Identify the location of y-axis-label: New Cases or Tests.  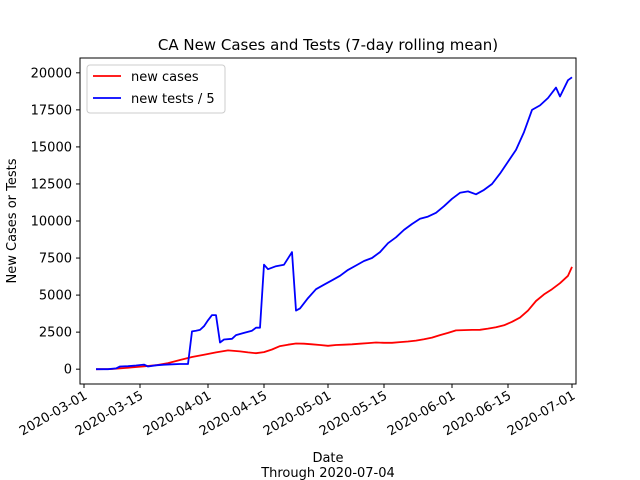
(12, 220).